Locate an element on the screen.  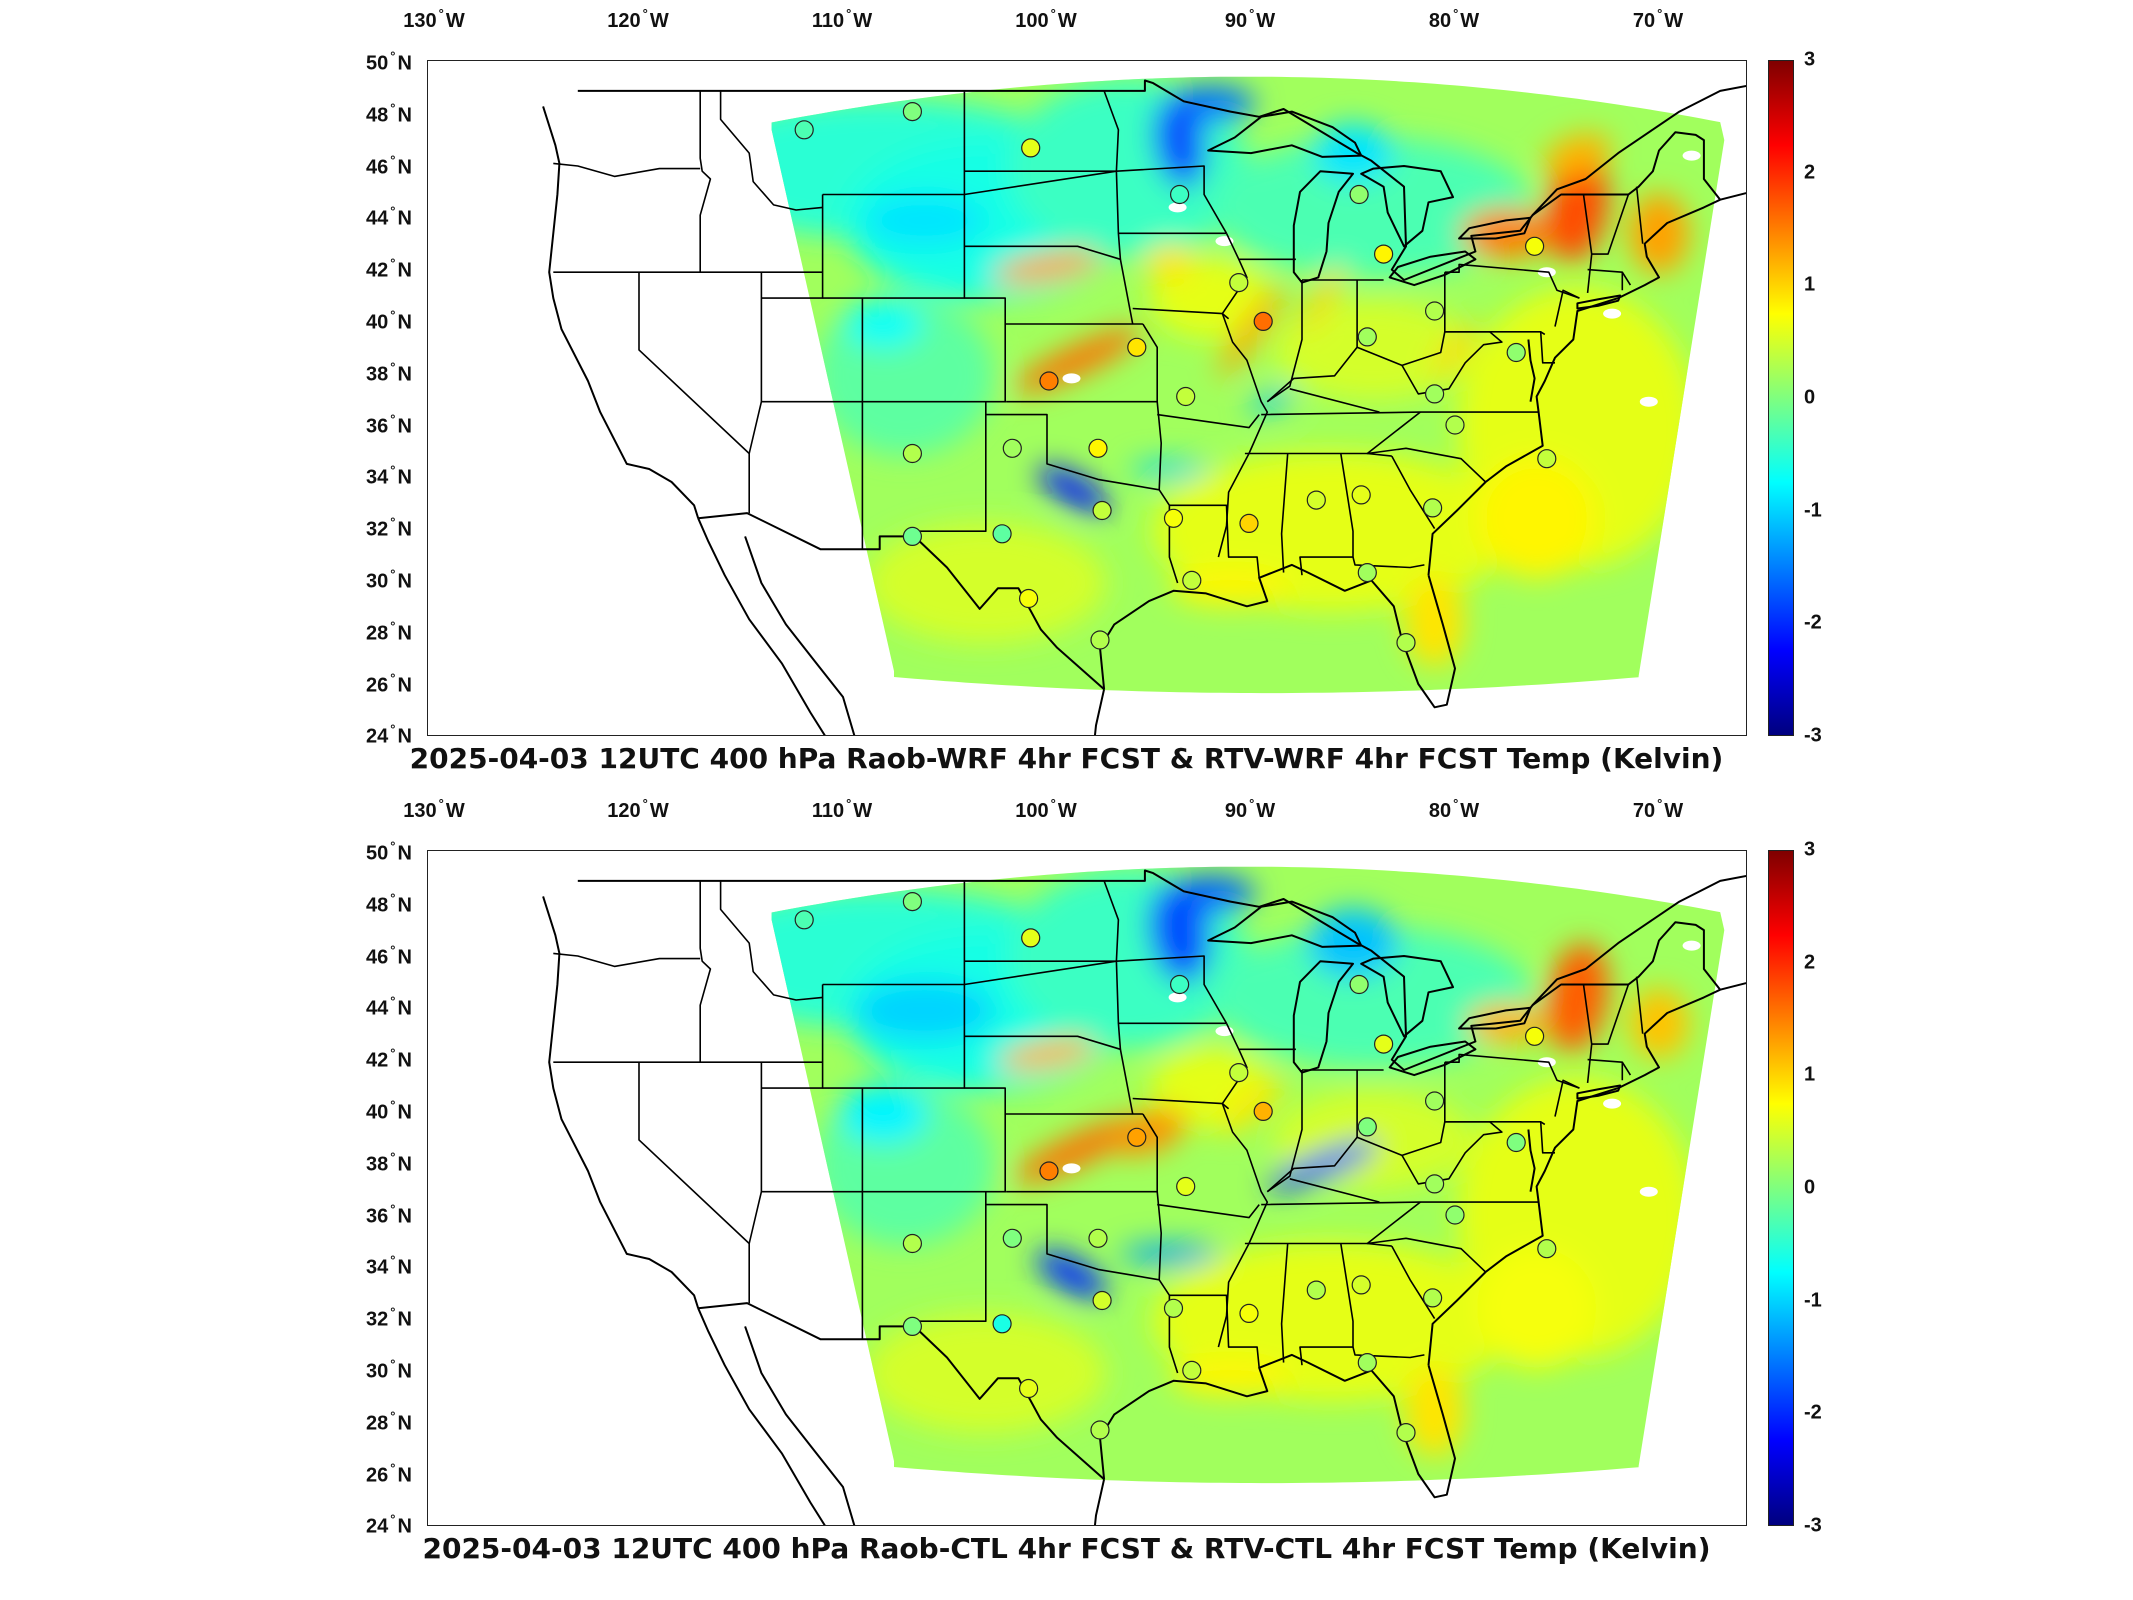
lat-tick-label: 48 ° N is located at coordinates (389, 113).